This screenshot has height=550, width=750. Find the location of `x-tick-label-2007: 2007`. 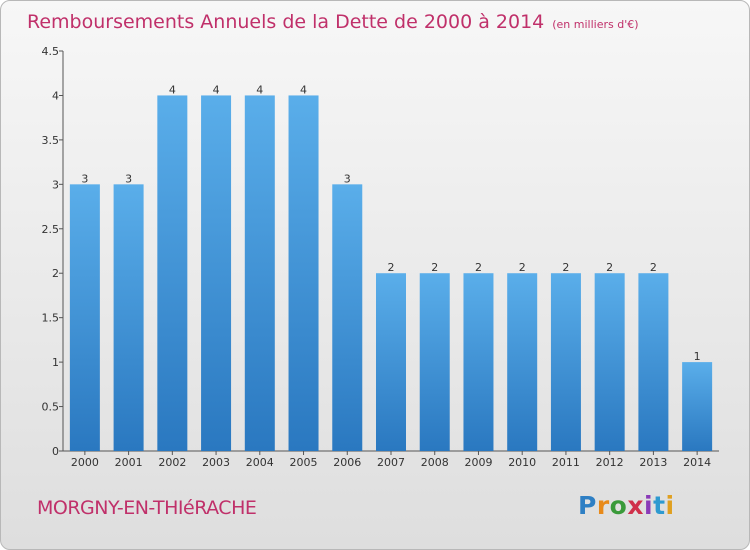

x-tick-label-2007: 2007 is located at coordinates (391, 462).